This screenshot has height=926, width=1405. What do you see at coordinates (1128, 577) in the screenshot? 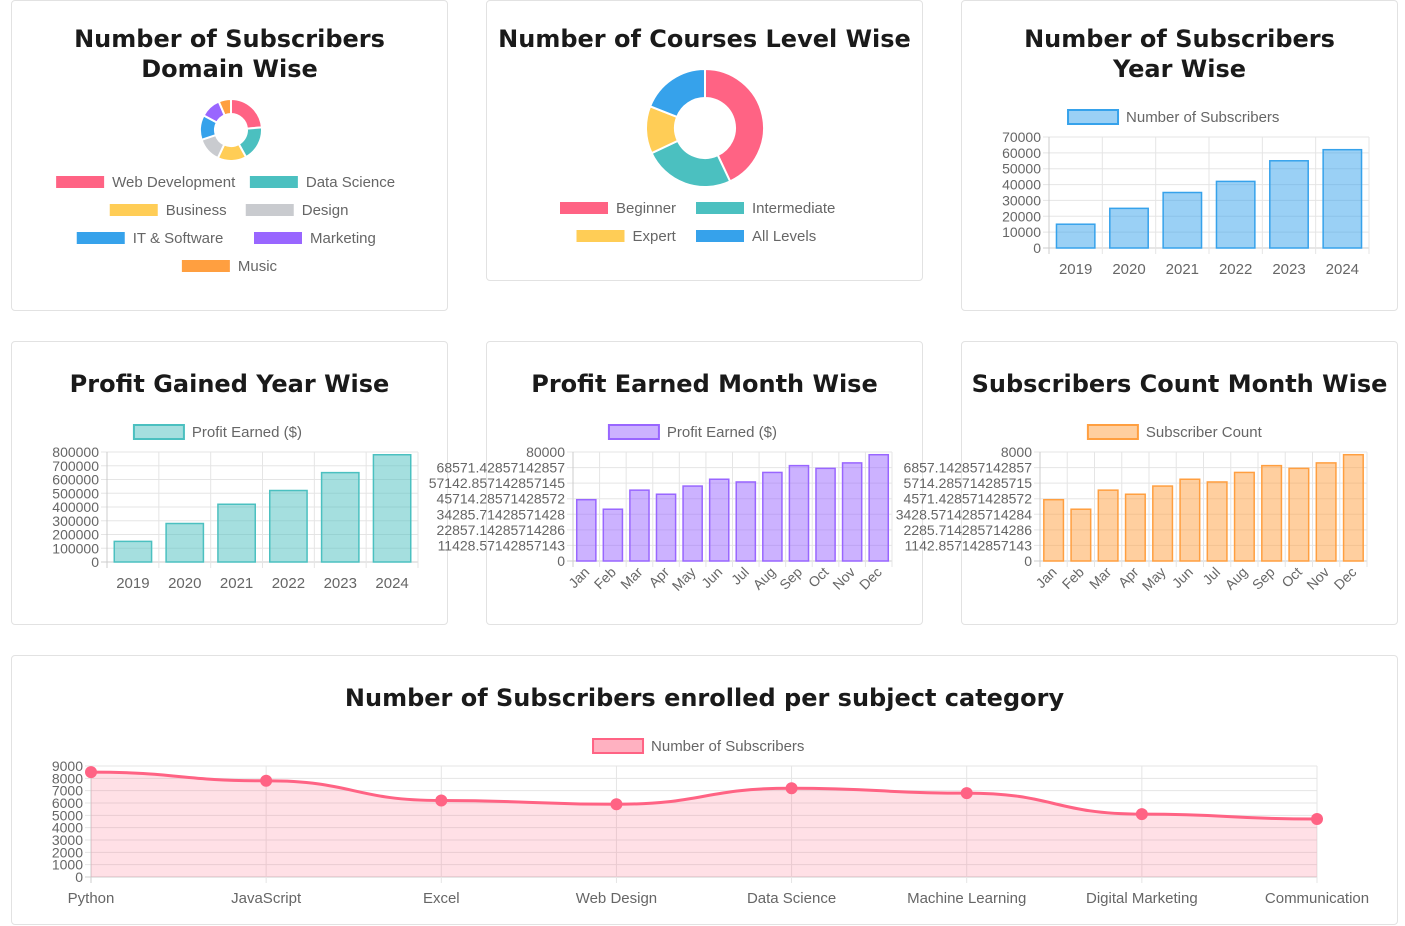
I see `x-tick-label: Apr` at bounding box center [1128, 577].